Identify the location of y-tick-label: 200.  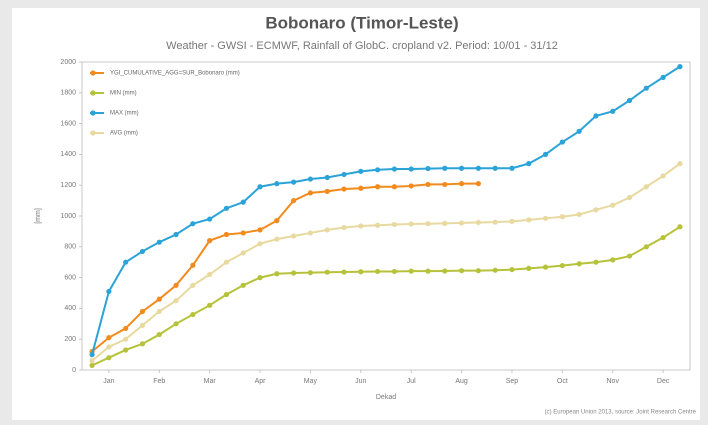
(70, 339).